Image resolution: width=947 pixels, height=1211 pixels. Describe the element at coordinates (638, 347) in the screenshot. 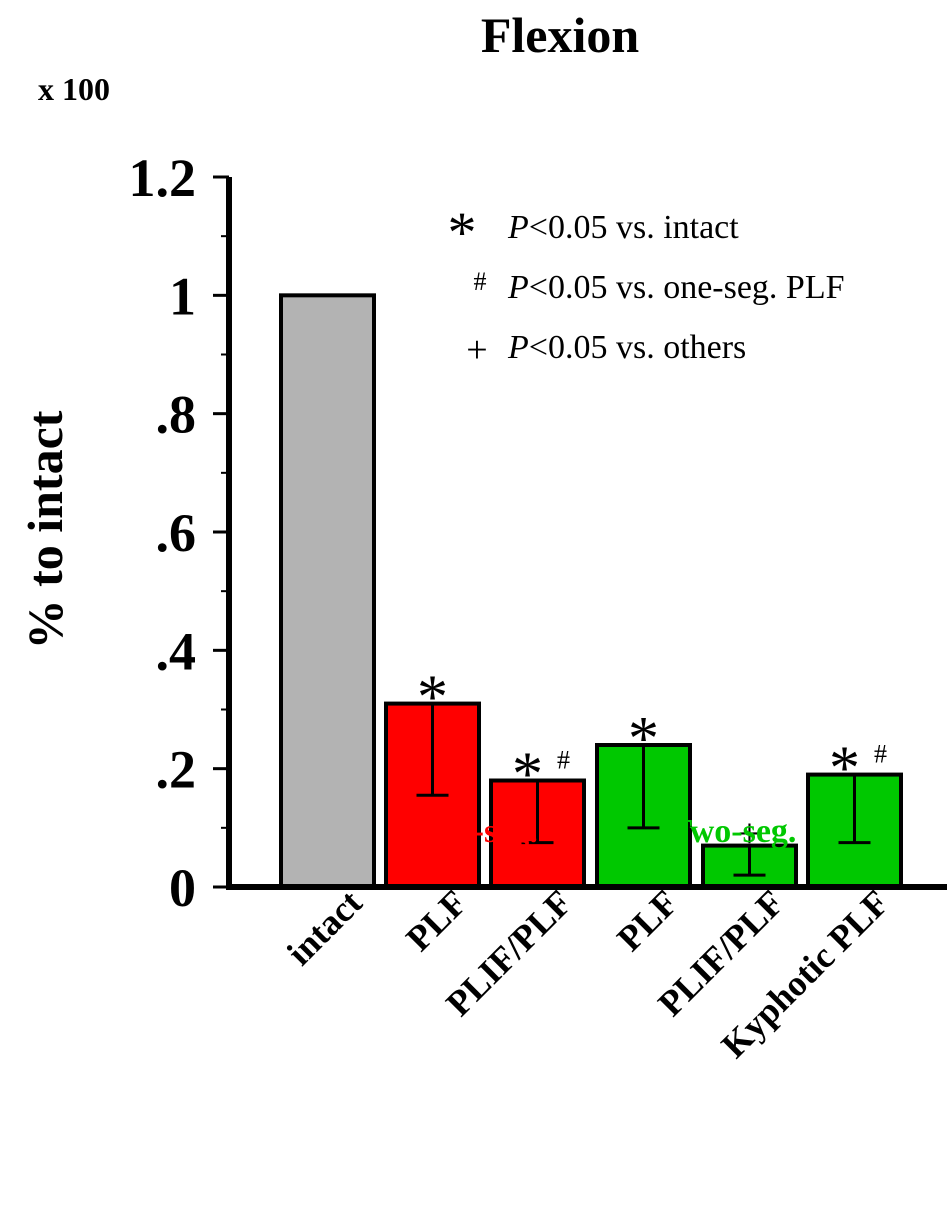

I see `legend-desc-others: <0.05 vs. others` at that location.